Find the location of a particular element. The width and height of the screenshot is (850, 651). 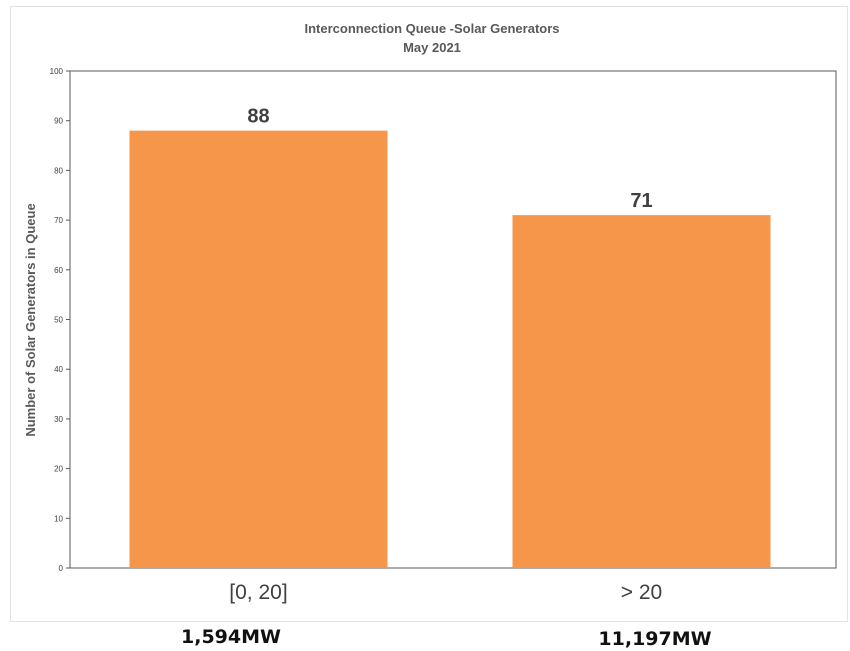

capacity-label-1: 11,197MW is located at coordinates (655, 639).